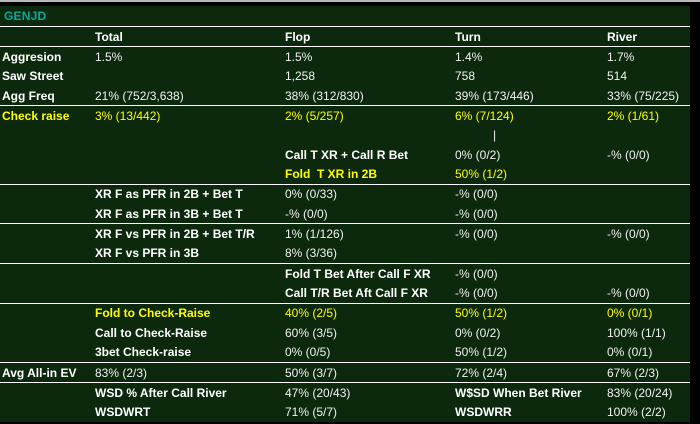  I want to click on stat-flop: 1% (1/126), so click(314, 234).